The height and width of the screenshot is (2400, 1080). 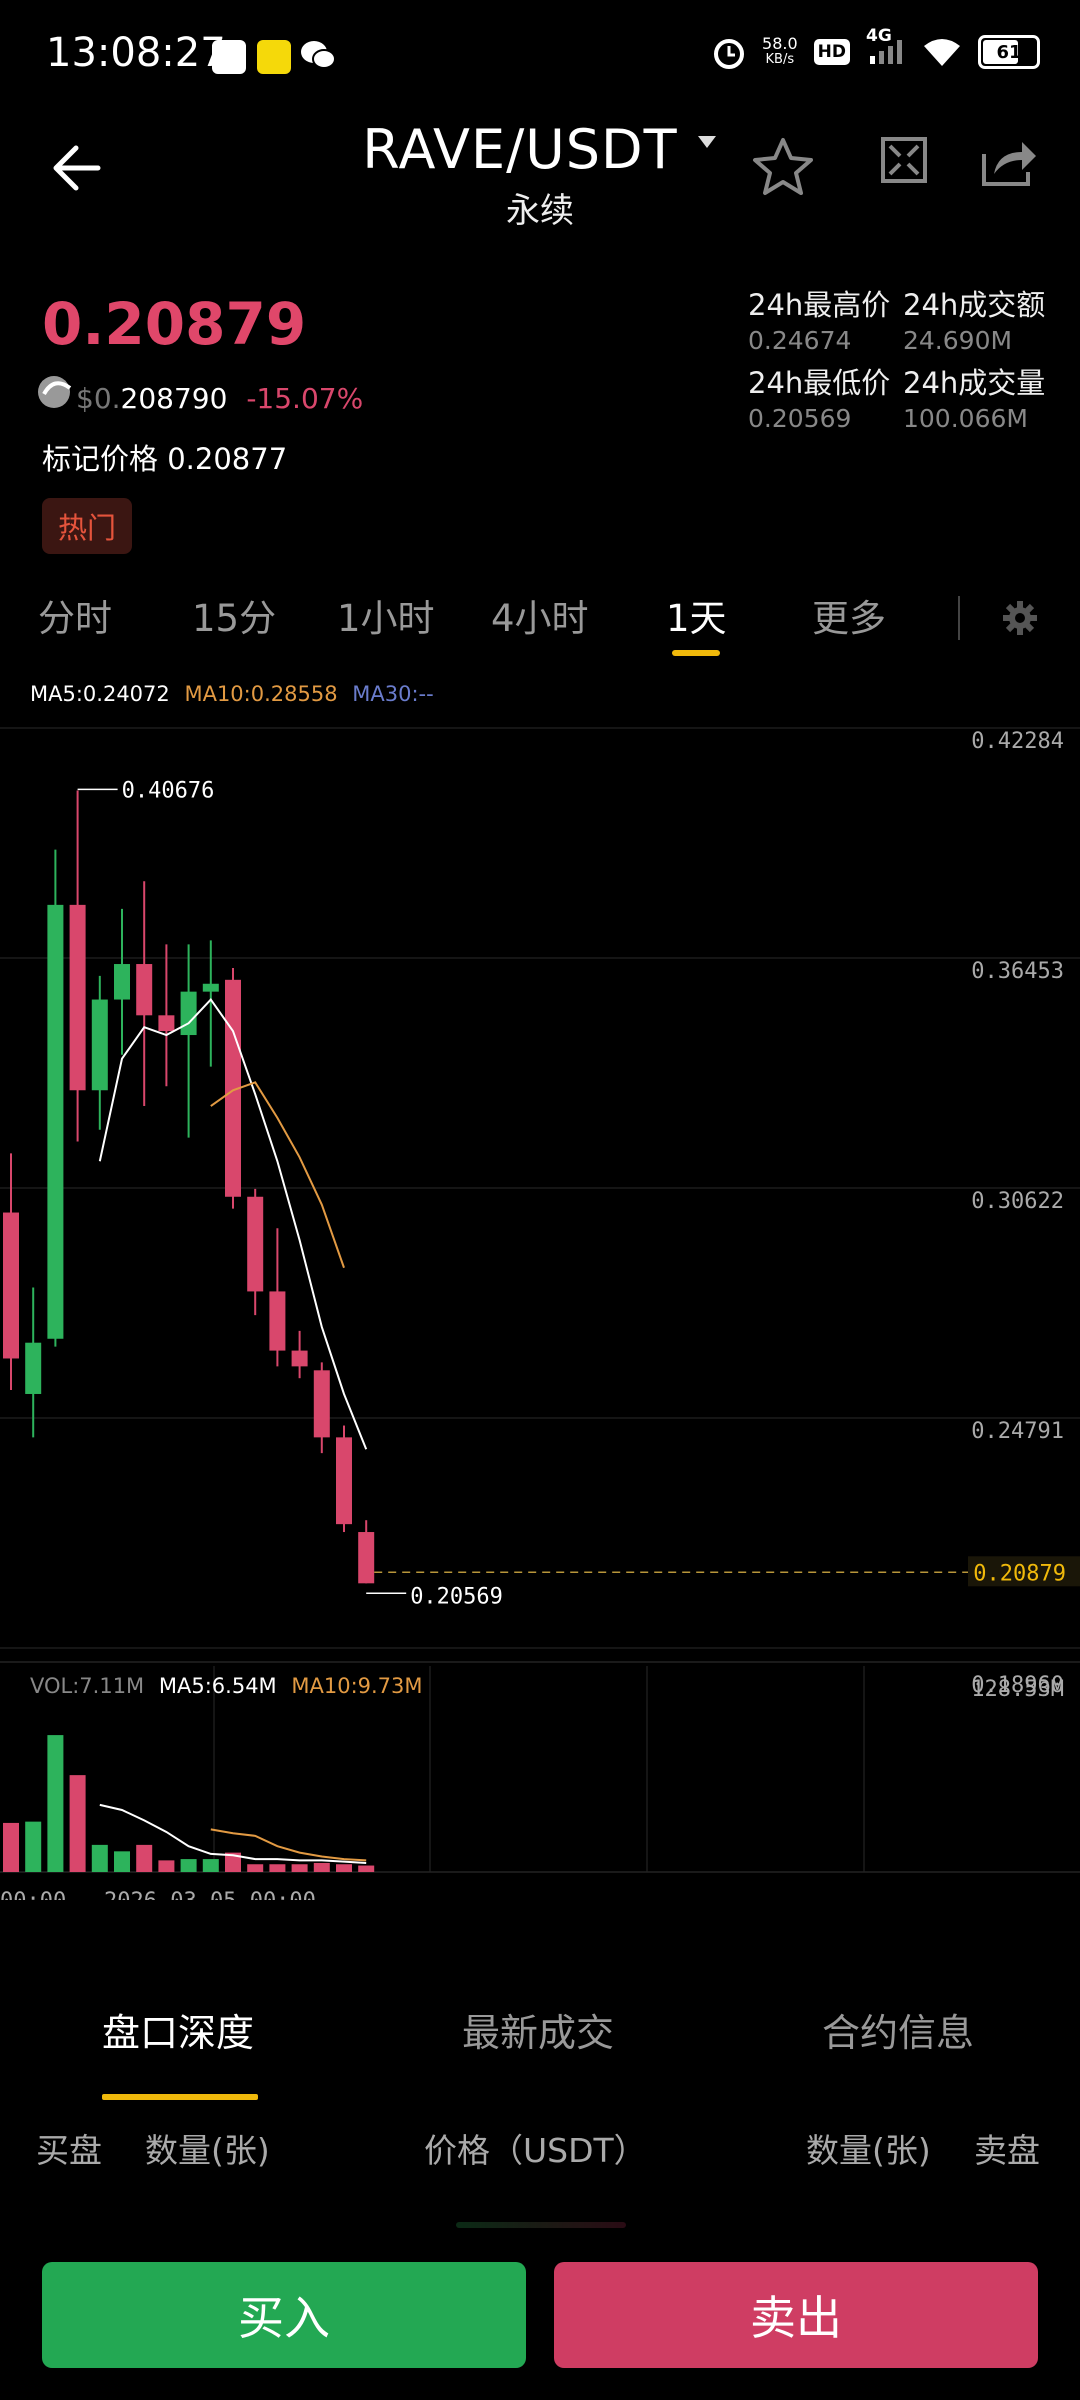 I want to click on ask-qty-header: 数量(张), so click(x=868, y=2150).